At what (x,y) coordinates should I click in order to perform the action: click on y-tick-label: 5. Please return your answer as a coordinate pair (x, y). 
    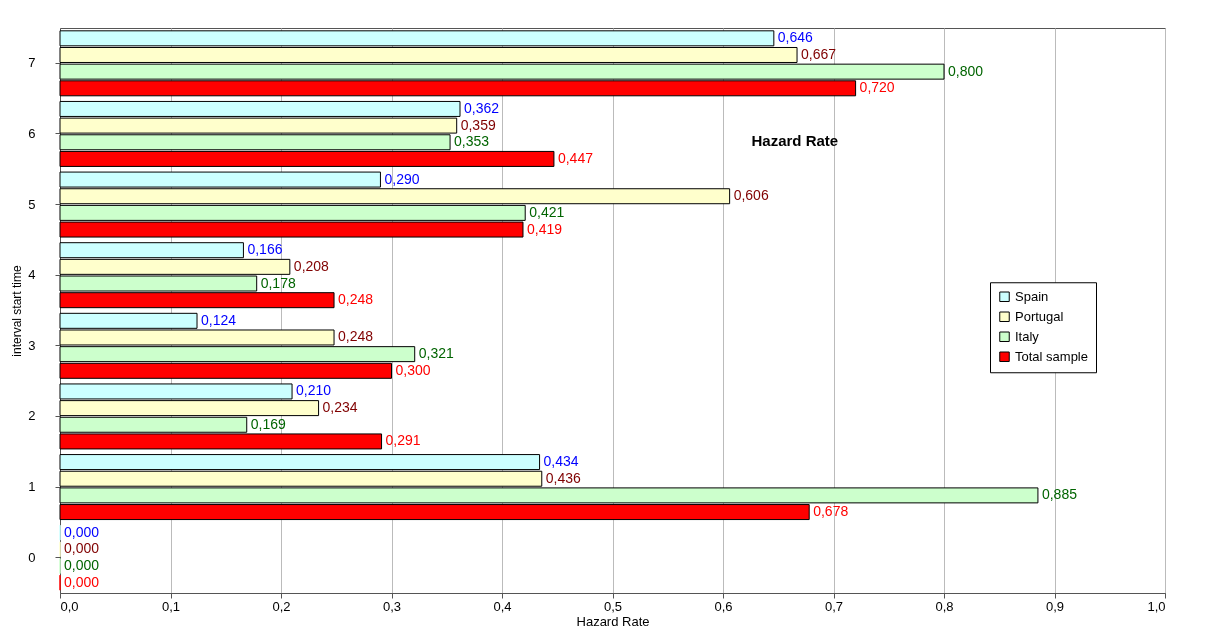
    Looking at the image, I should click on (32, 204).